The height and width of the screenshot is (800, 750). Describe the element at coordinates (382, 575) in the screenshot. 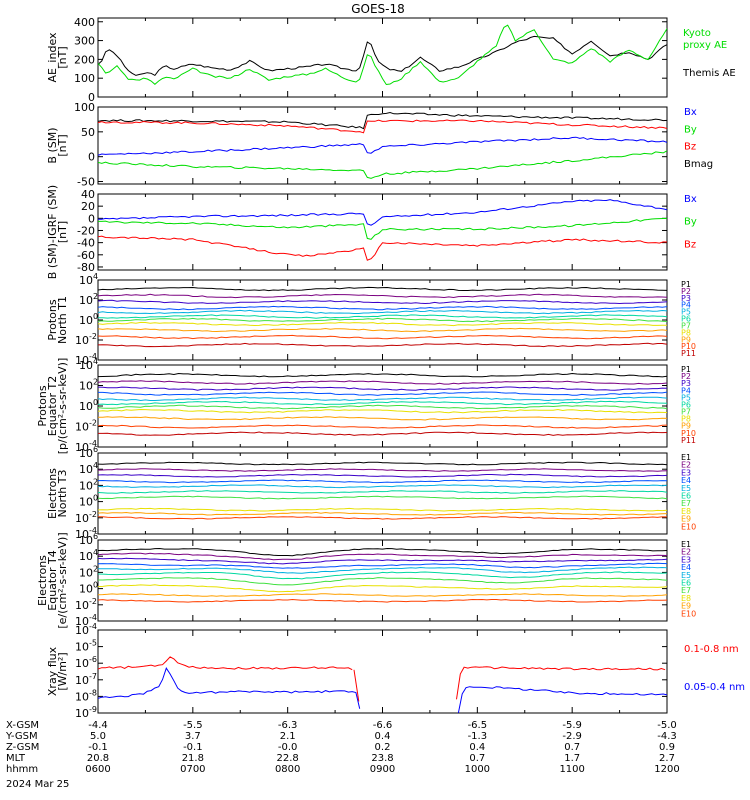

I see `channel-line-e6` at that location.